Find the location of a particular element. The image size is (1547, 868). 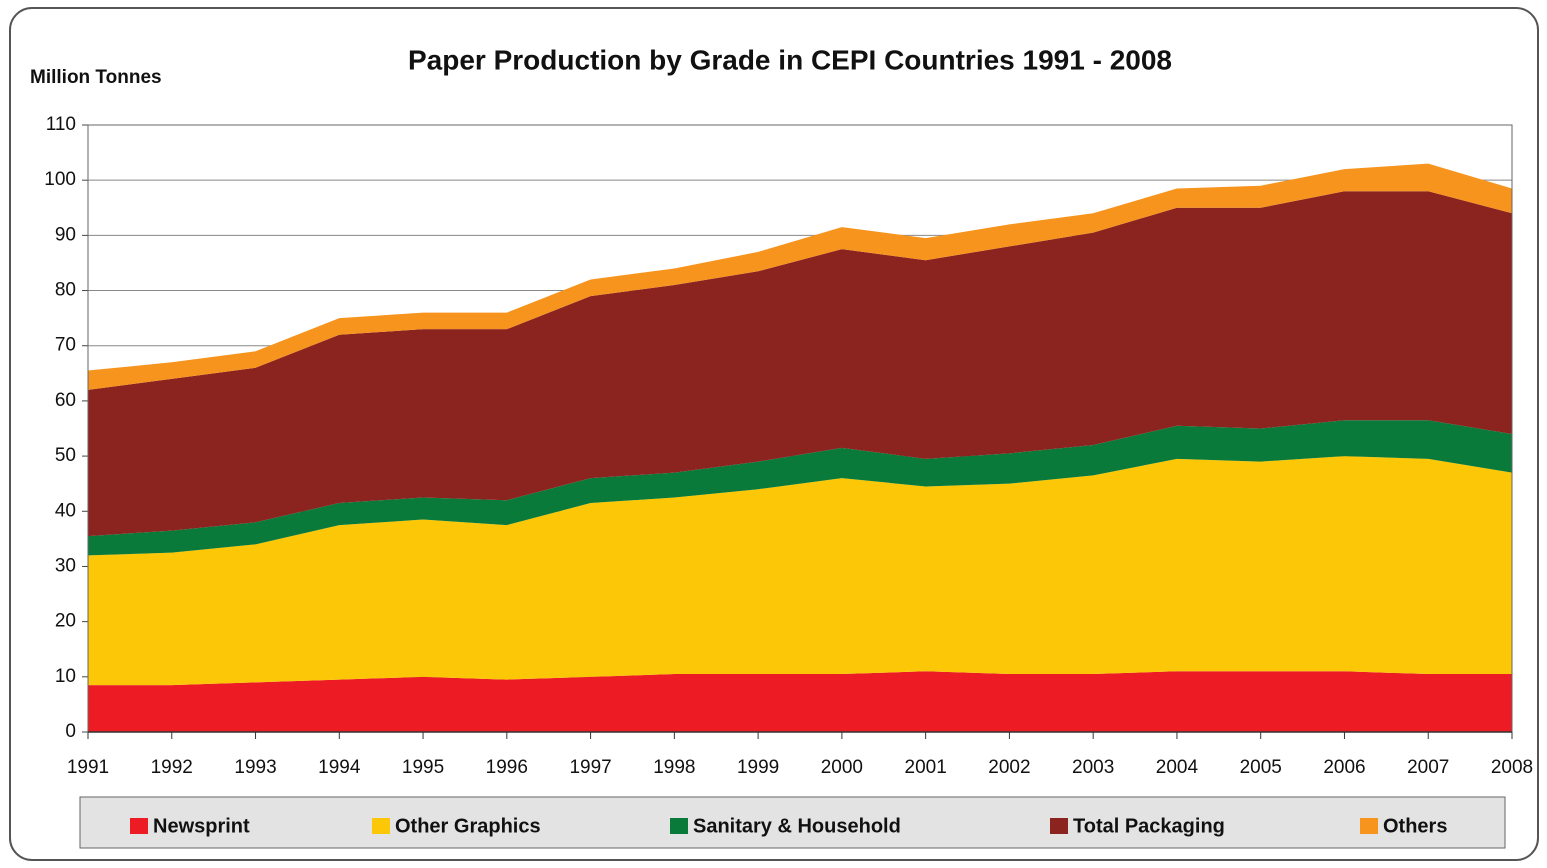

x-tick-label: 2007 is located at coordinates (1428, 767).